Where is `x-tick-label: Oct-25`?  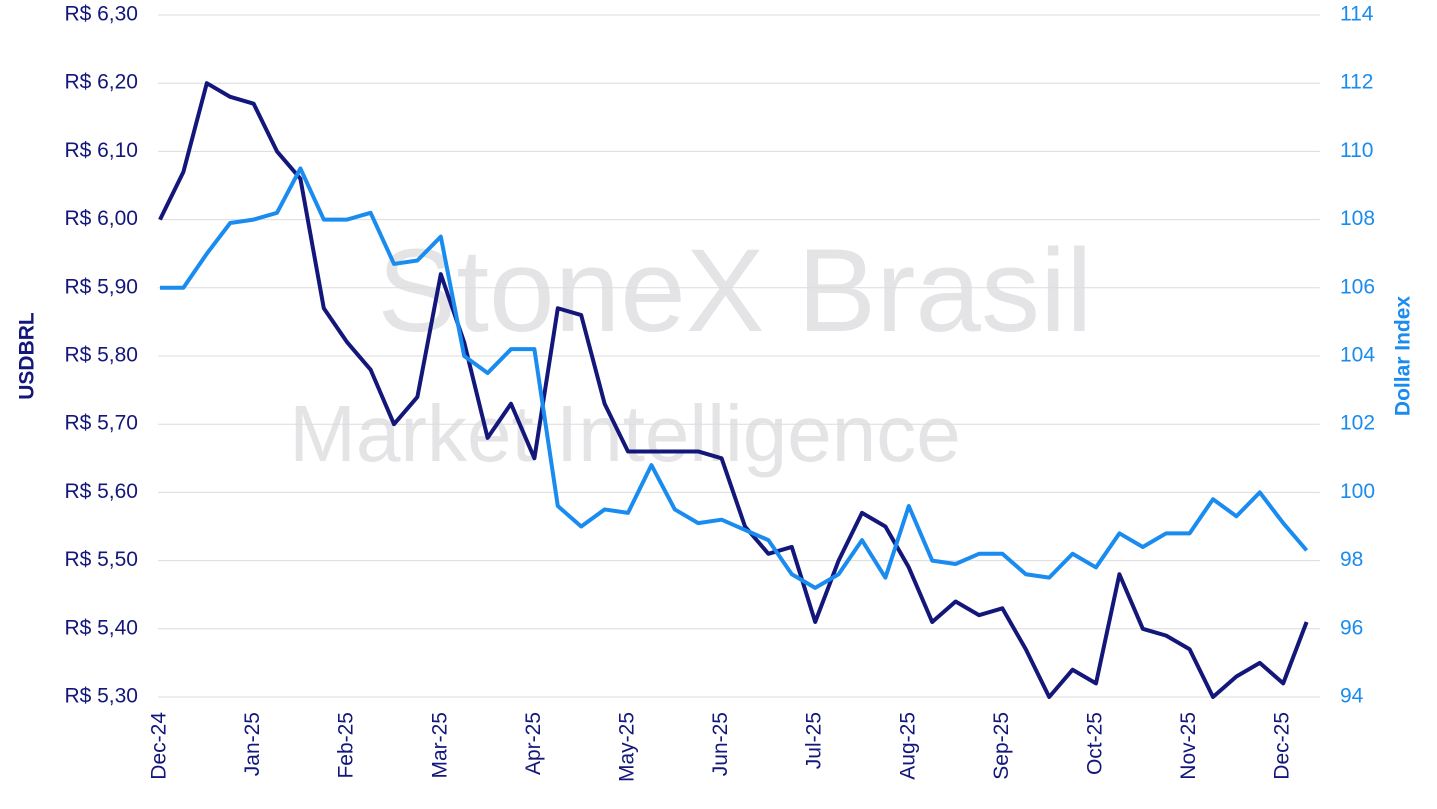 x-tick-label: Oct-25 is located at coordinates (1095, 743).